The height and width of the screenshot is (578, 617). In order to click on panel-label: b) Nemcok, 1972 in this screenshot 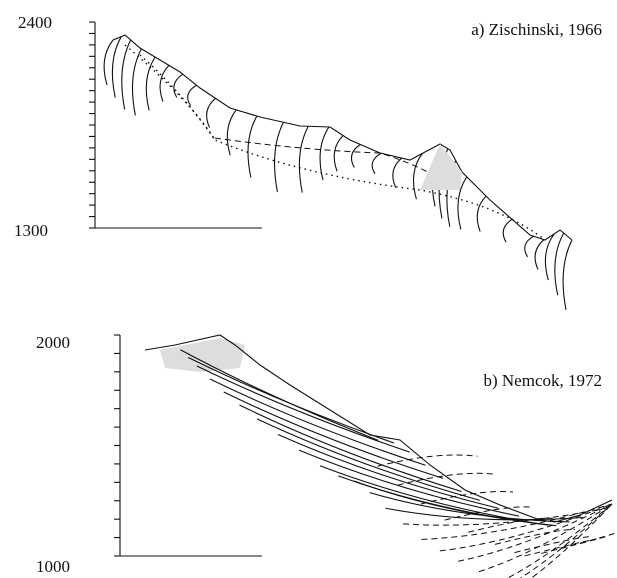, I will do `click(542, 380)`.